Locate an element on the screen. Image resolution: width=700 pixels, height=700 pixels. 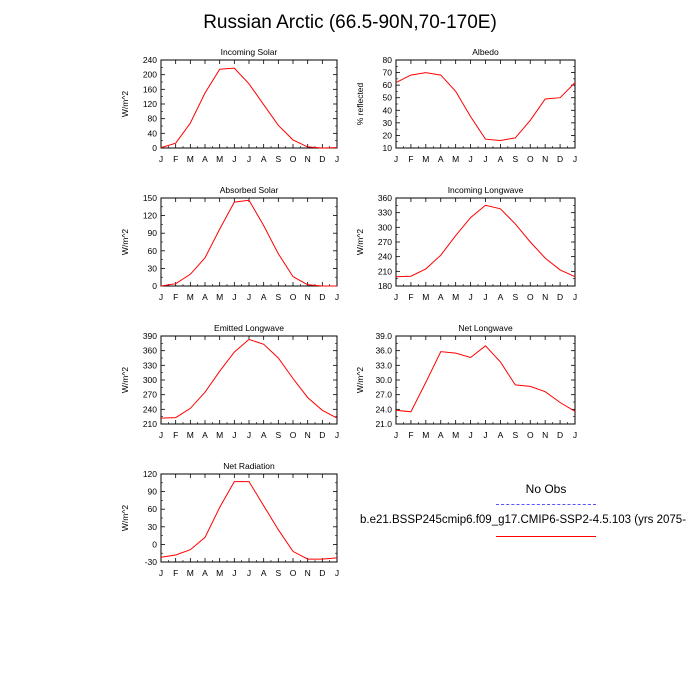
legend-obs-line is located at coordinates (546, 504).